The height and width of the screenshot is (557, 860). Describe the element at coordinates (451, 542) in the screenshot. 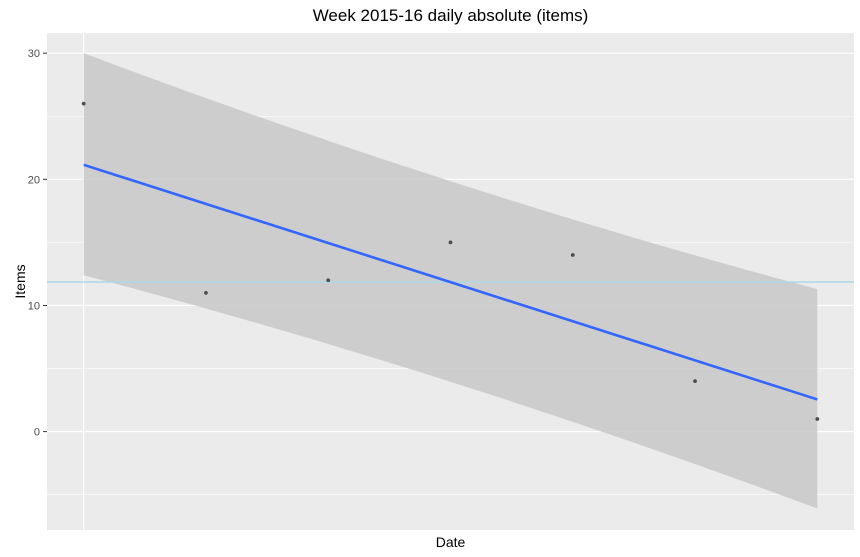

I see `x-axis-title: Date` at that location.